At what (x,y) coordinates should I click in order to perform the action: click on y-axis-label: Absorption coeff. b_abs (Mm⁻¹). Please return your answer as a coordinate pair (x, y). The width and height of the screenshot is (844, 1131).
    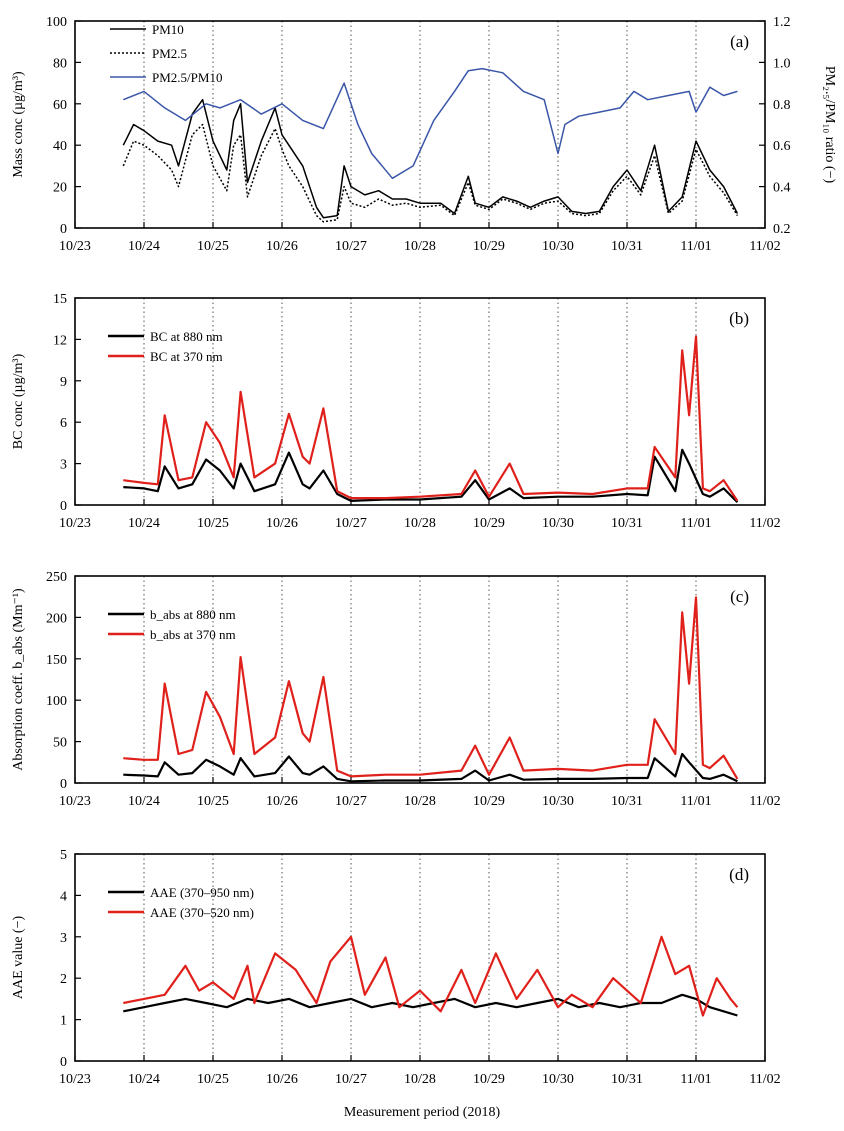
    Looking at the image, I should click on (18, 679).